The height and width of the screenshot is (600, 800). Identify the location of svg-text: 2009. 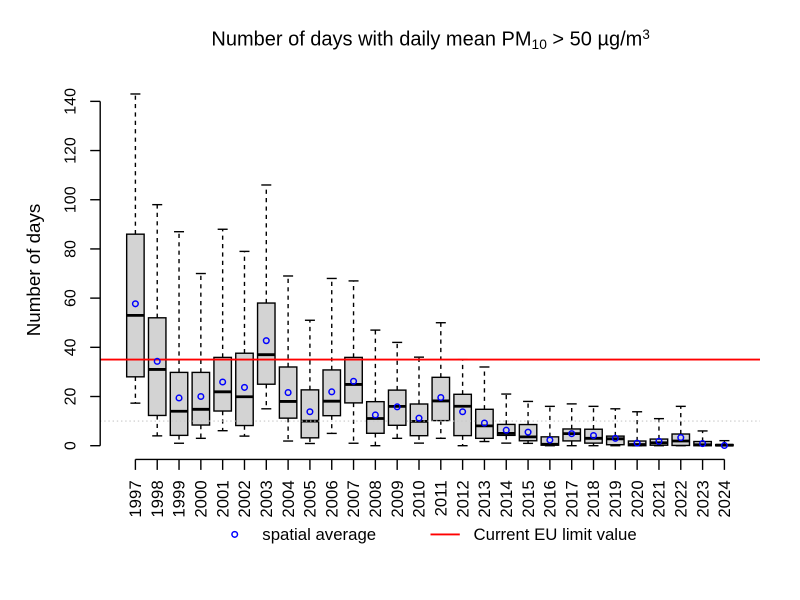
(397, 498).